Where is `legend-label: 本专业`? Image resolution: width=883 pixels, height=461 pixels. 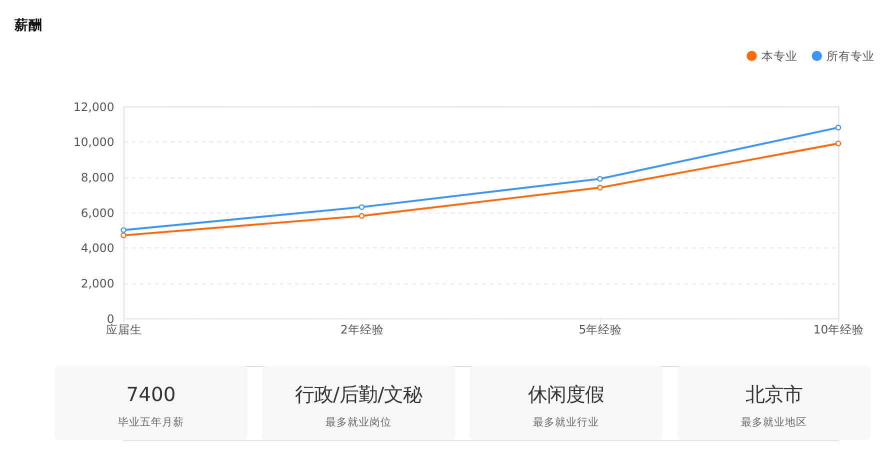
legend-label: 本专业 is located at coordinates (779, 55).